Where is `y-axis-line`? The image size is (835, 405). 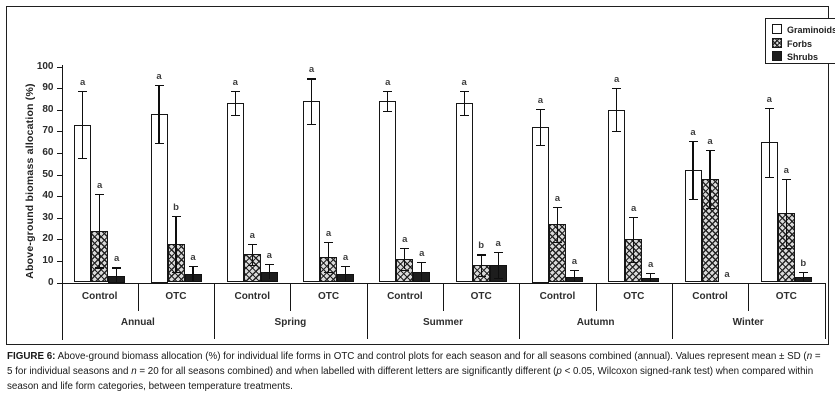
y-axis-line is located at coordinates (62, 202).